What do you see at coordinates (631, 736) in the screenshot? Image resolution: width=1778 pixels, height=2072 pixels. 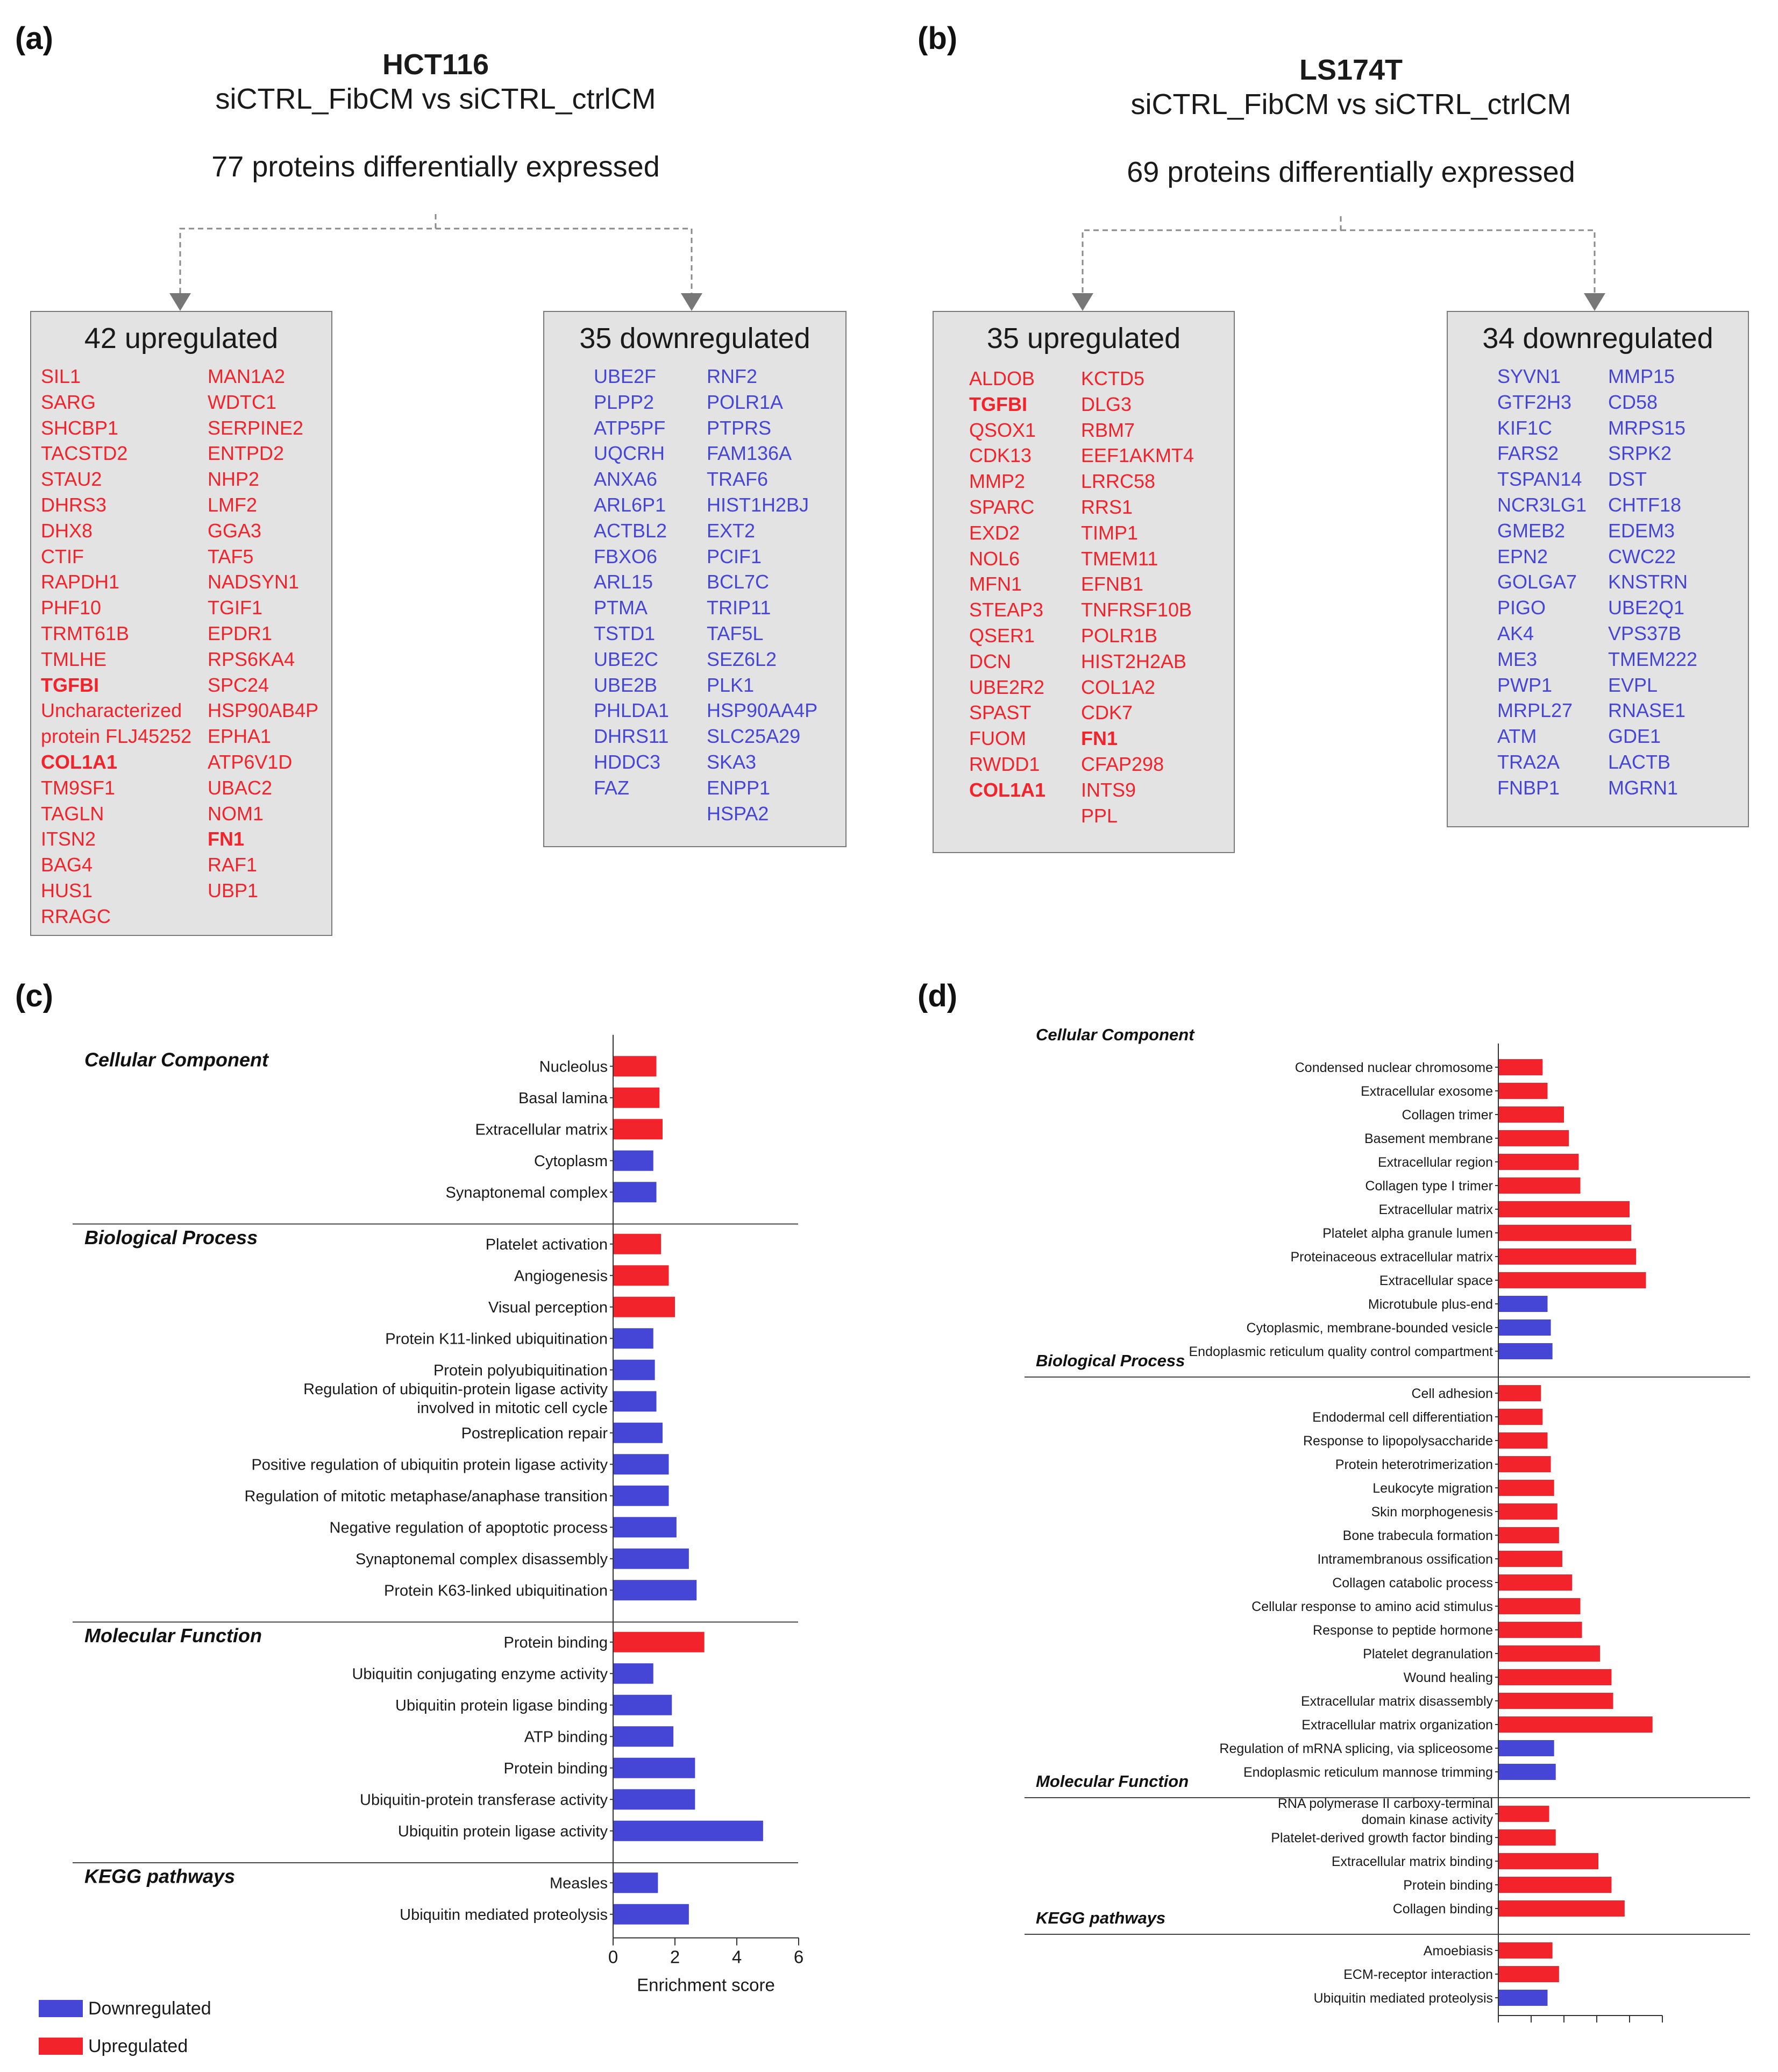 I see `protein-item: DHRS11` at bounding box center [631, 736].